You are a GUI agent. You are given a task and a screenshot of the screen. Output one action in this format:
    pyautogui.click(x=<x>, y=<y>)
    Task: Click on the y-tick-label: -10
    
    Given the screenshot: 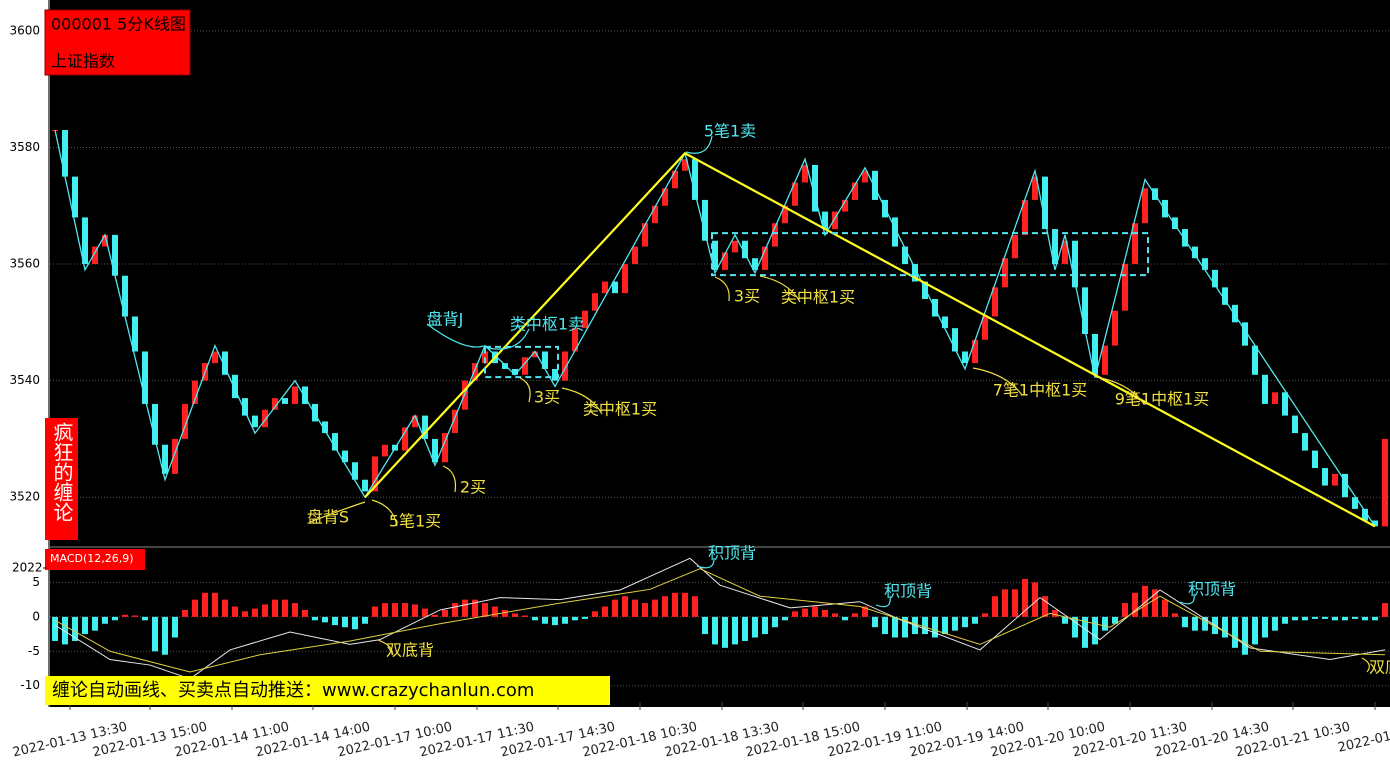 What is the action you would take?
    pyautogui.click(x=30, y=685)
    